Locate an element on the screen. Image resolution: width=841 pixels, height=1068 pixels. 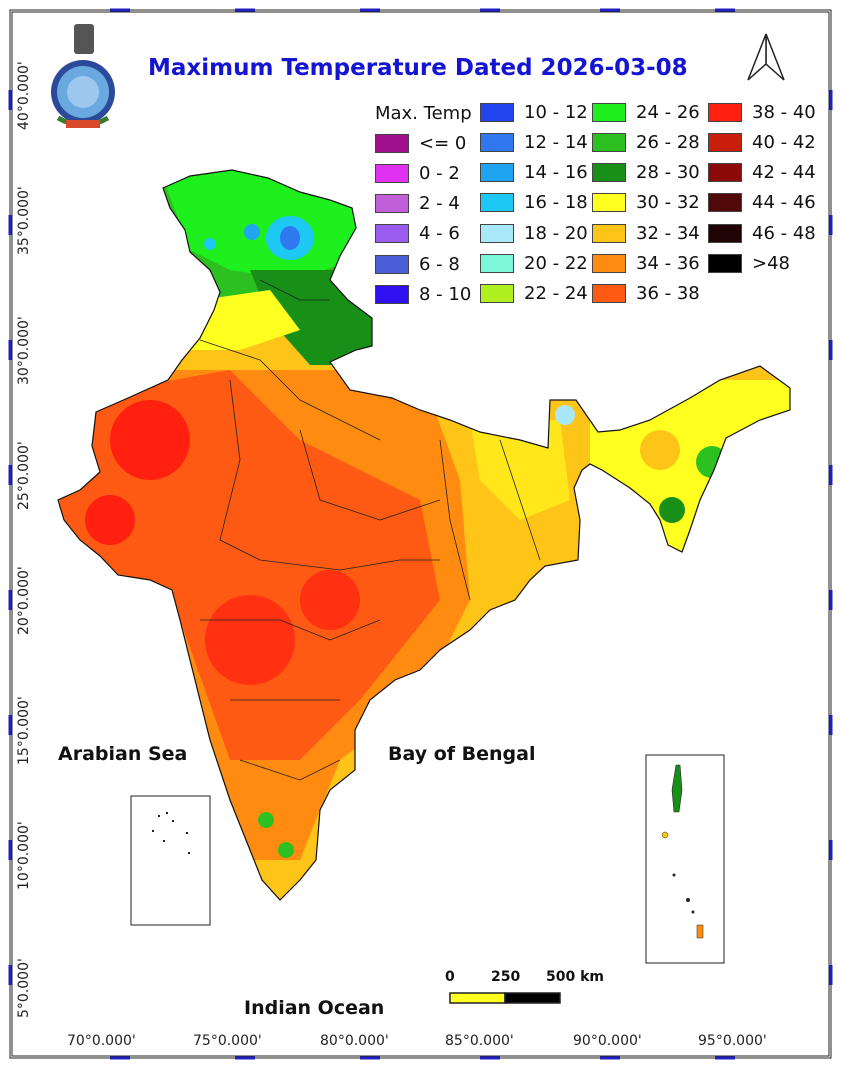
longitude-tick-label: 90°0.000' is located at coordinates (607, 1041).